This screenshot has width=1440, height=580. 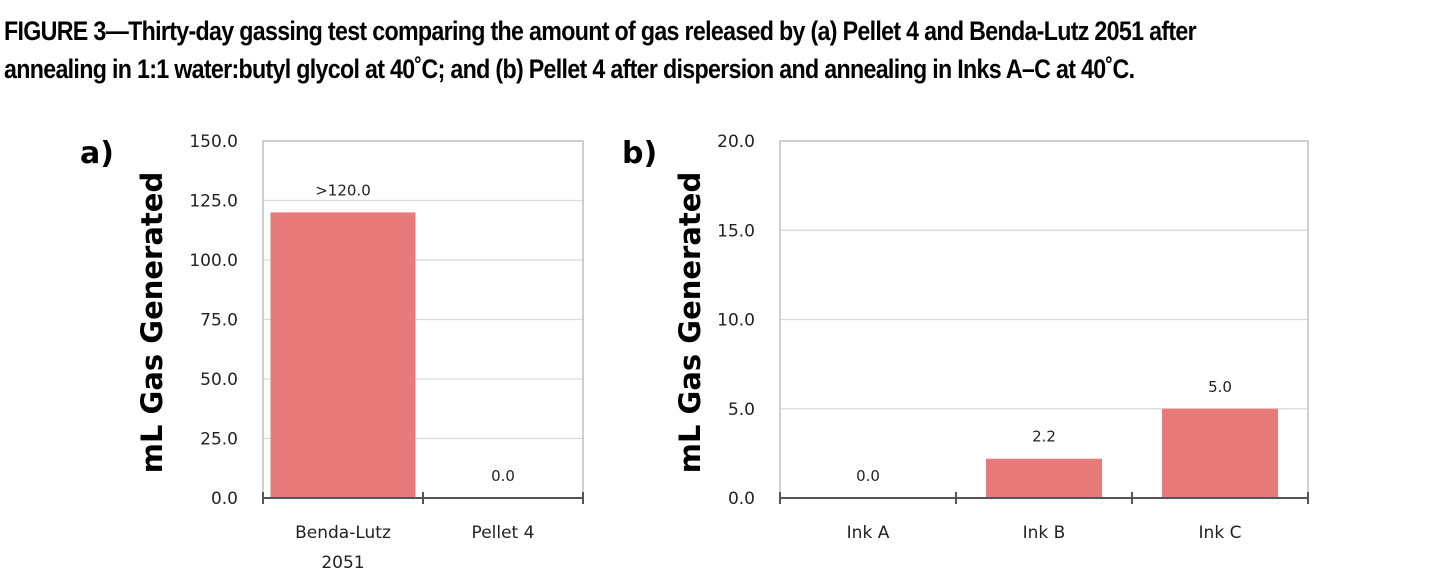 What do you see at coordinates (219, 321) in the screenshot?
I see `chart-a-ytick-label: 75.0` at bounding box center [219, 321].